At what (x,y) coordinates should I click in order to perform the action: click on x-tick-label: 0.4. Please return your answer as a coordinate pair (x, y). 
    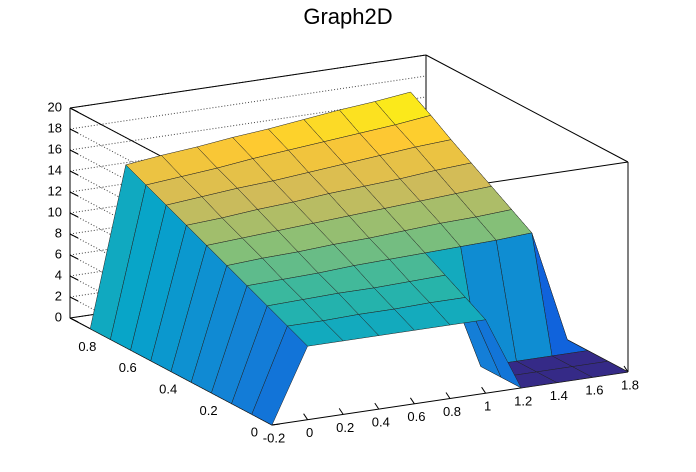
    Looking at the image, I should click on (381, 422).